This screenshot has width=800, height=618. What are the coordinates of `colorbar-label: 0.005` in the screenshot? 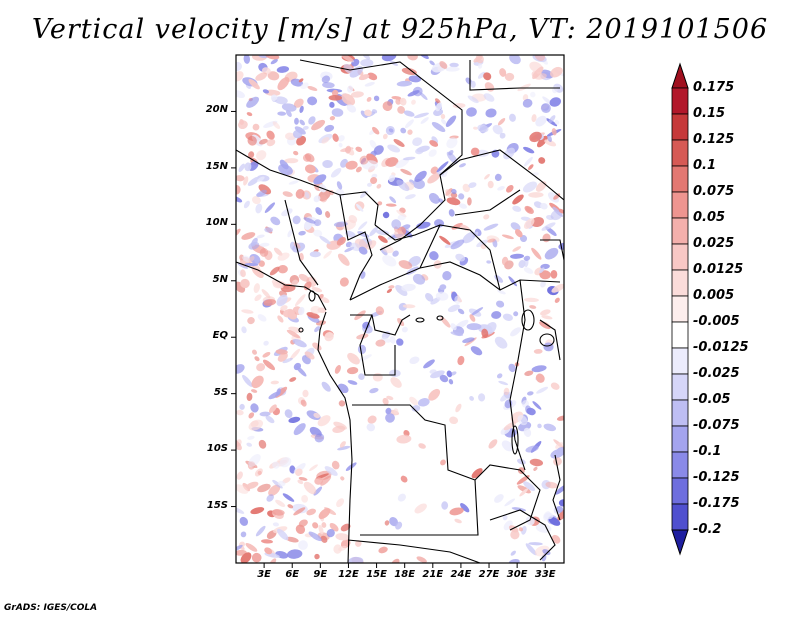 It's located at (714, 295).